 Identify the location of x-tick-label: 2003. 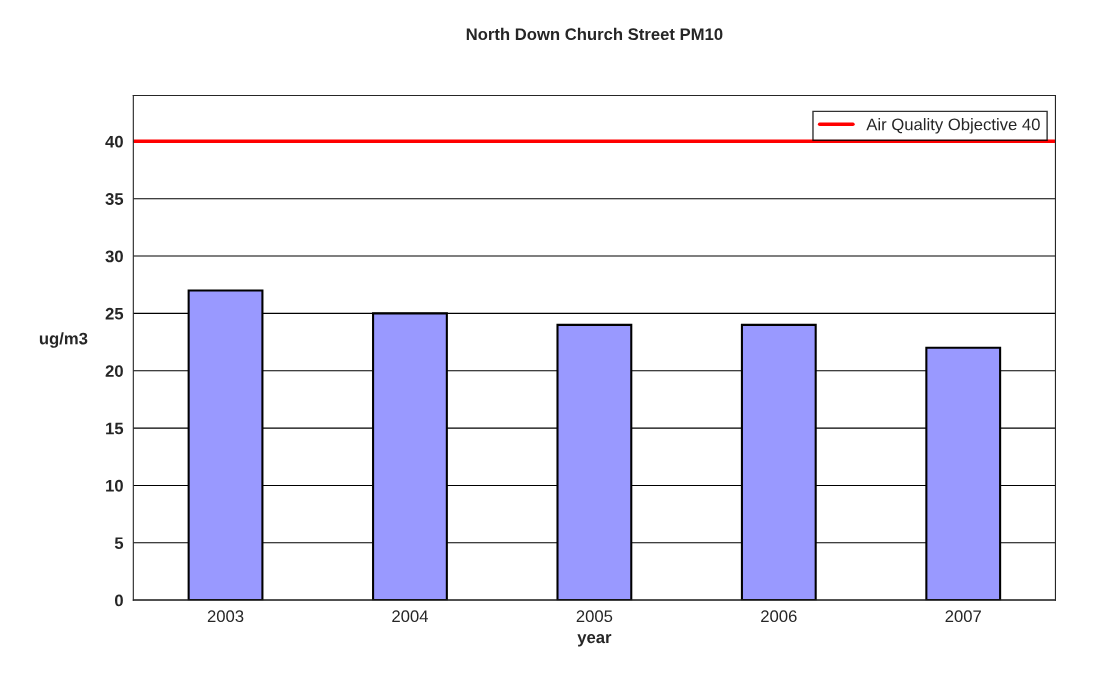
(225, 616).